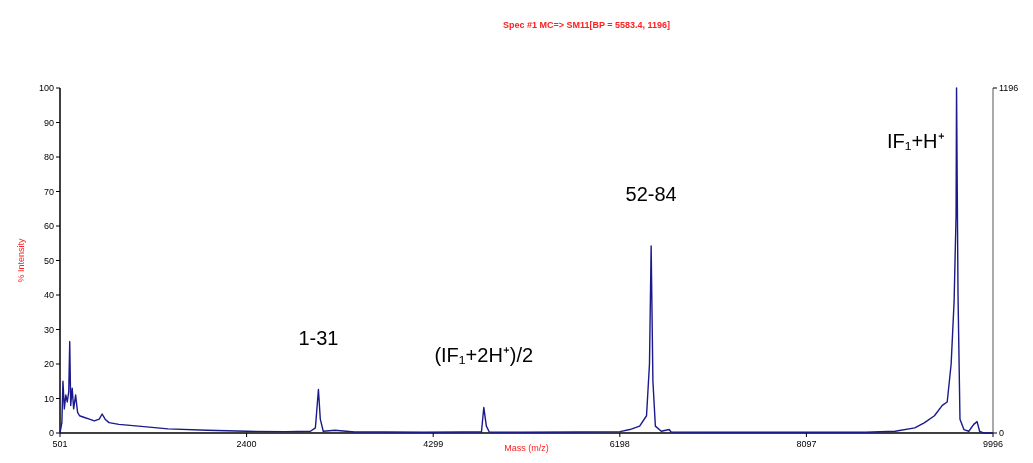 This screenshot has width=1033, height=463. Describe the element at coordinates (1009, 88) in the screenshot. I see `y2-tick-label: 1196` at that location.